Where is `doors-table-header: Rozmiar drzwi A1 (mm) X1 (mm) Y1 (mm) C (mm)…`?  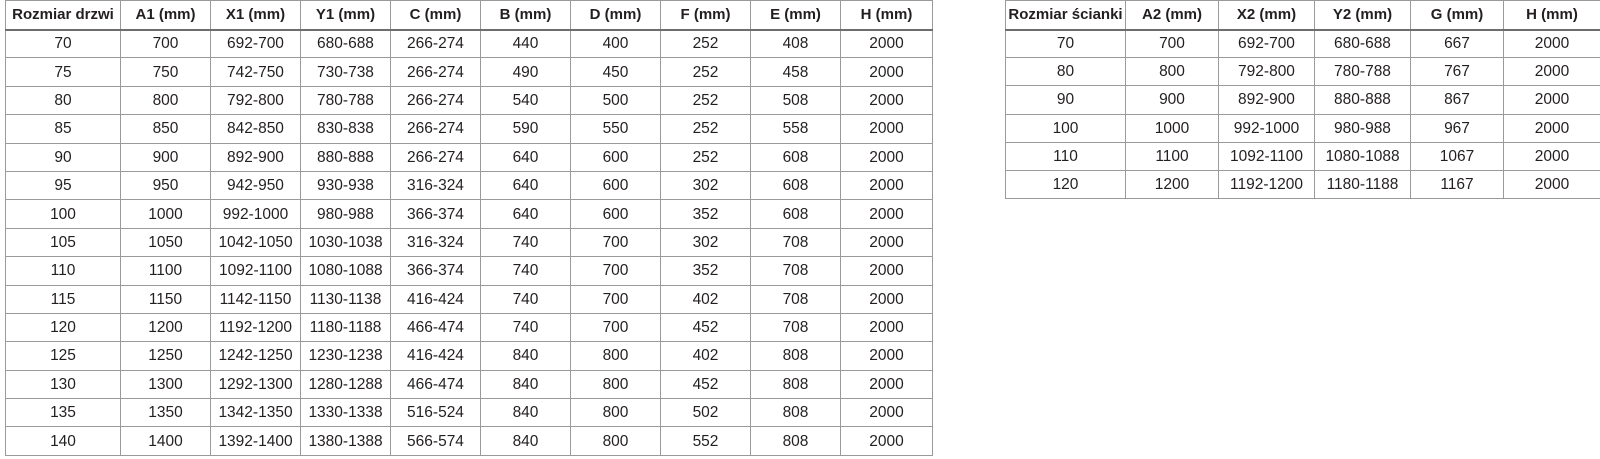
doors-table-header: Rozmiar drzwi A1 (mm) X1 (mm) Y1 (mm) C (mm)… is located at coordinates (469, 15).